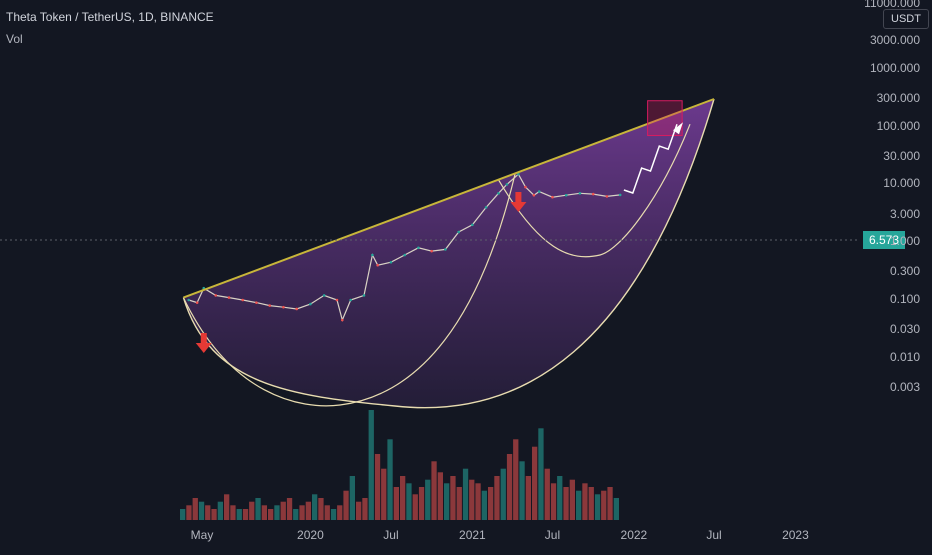 This screenshot has height=555, width=932. Describe the element at coordinates (894, 67) in the screenshot. I see `y-tick-label: 1000.000` at that location.